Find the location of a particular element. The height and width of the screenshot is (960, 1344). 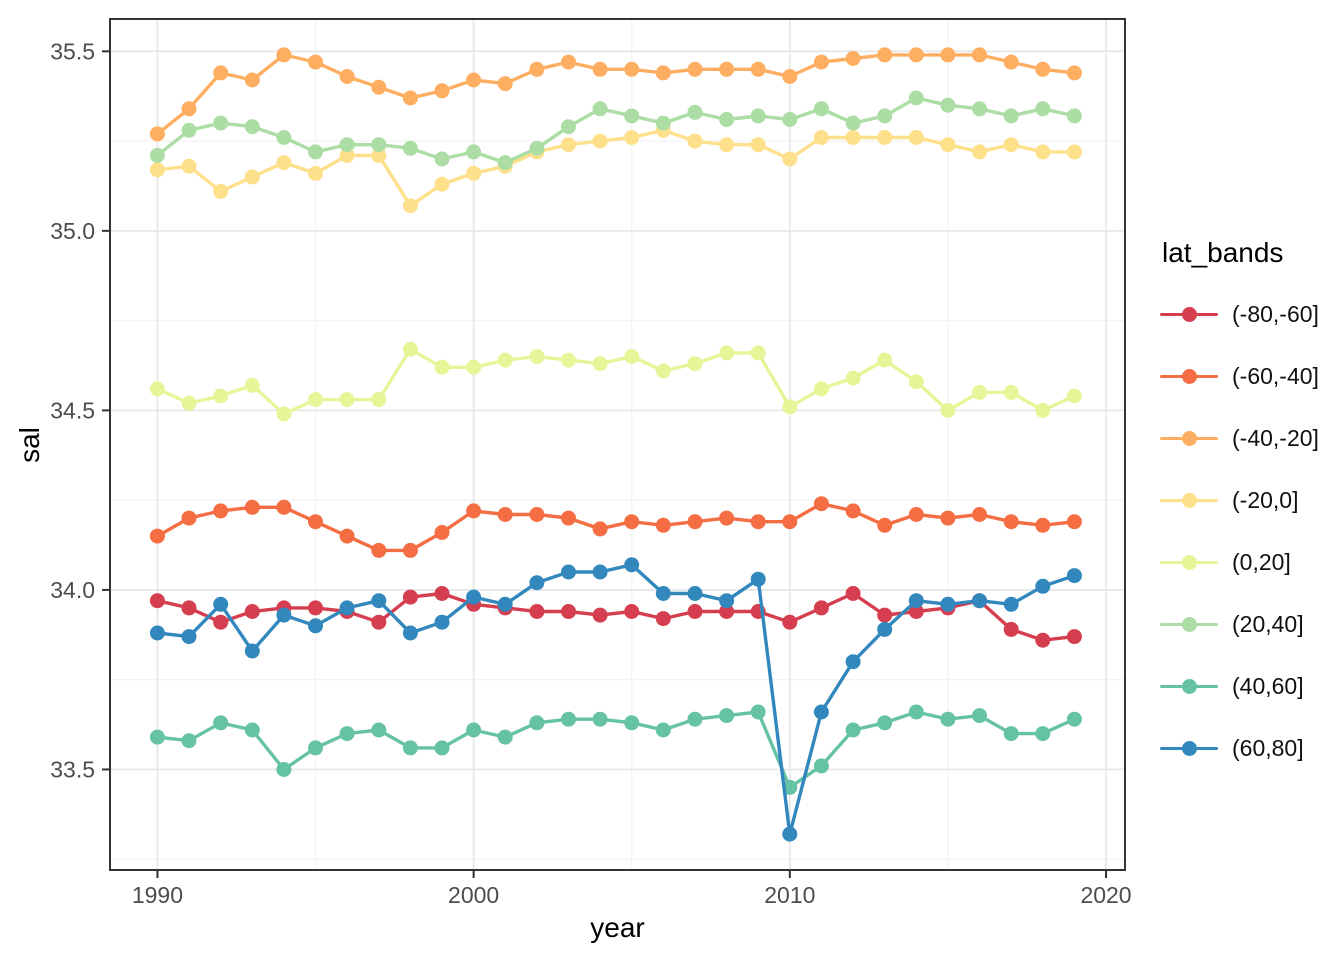

data-point-(-20,0]-1990 is located at coordinates (157, 170).